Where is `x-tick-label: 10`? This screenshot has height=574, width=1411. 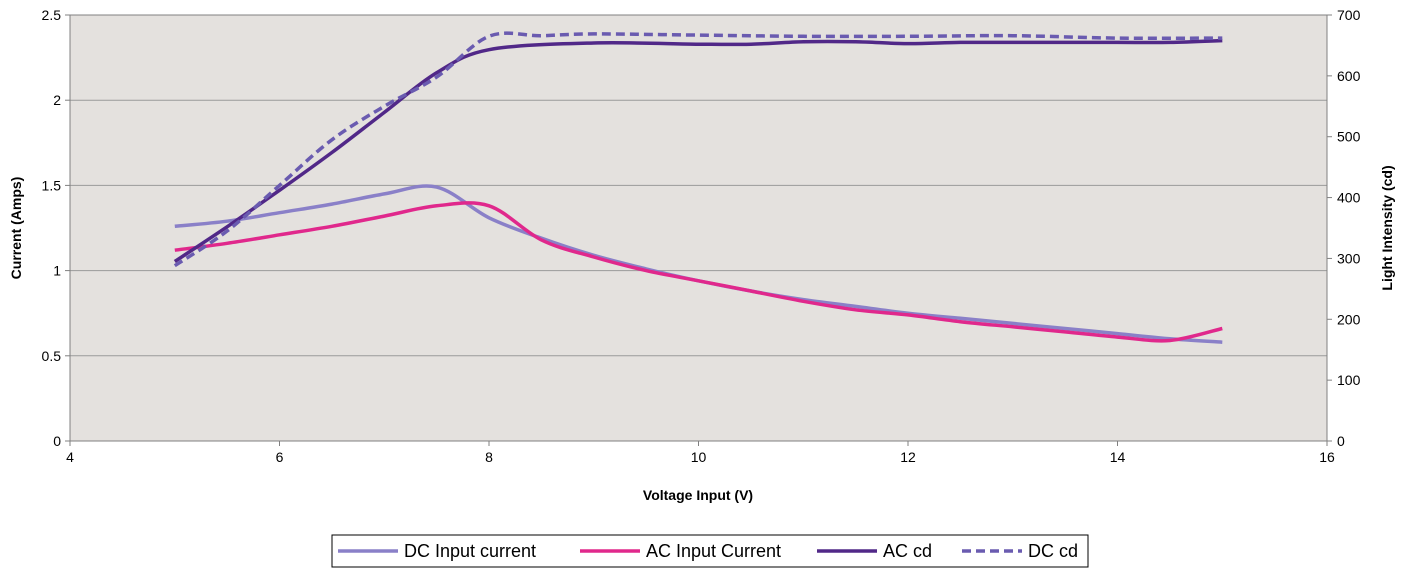 x-tick-label: 10 is located at coordinates (699, 457).